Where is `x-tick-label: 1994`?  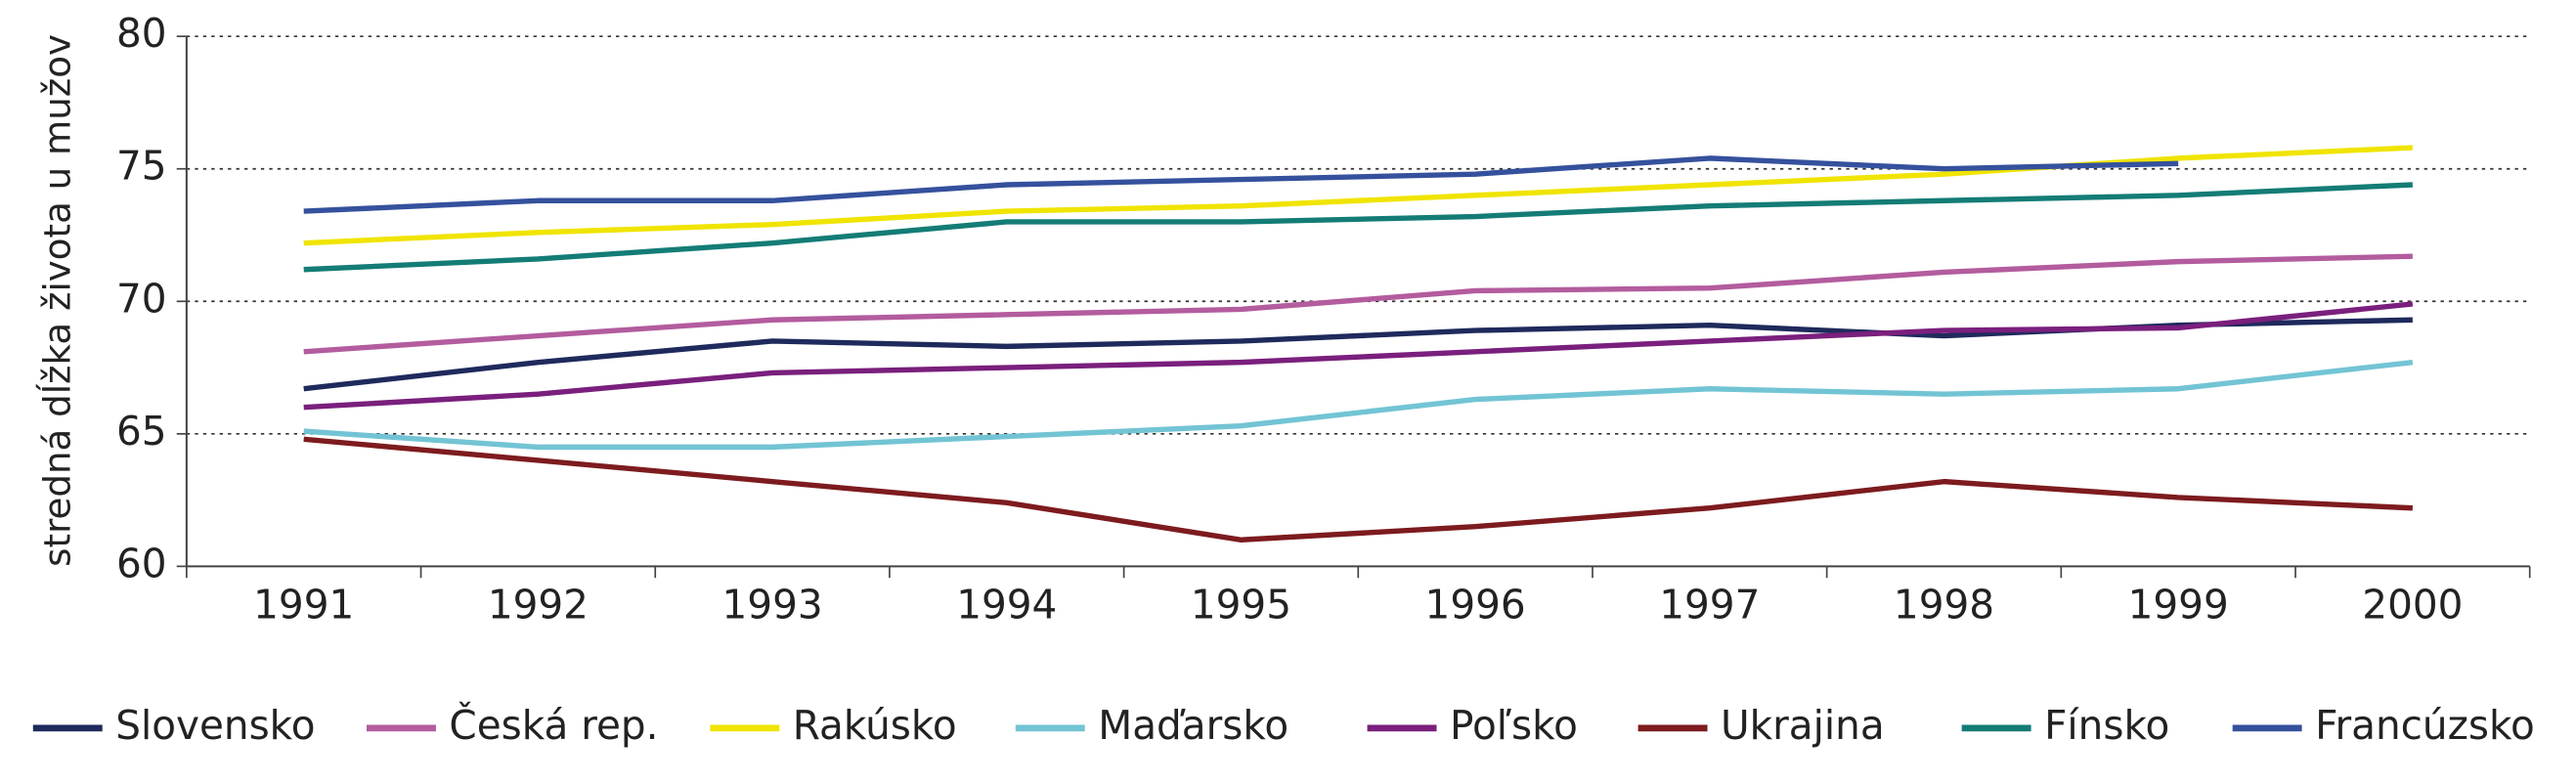
x-tick-label: 1994 is located at coordinates (1007, 606).